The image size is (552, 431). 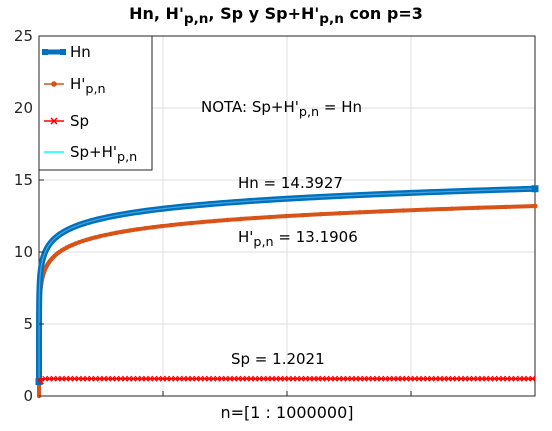 I want to click on text-part: H', so click(x=77, y=84).